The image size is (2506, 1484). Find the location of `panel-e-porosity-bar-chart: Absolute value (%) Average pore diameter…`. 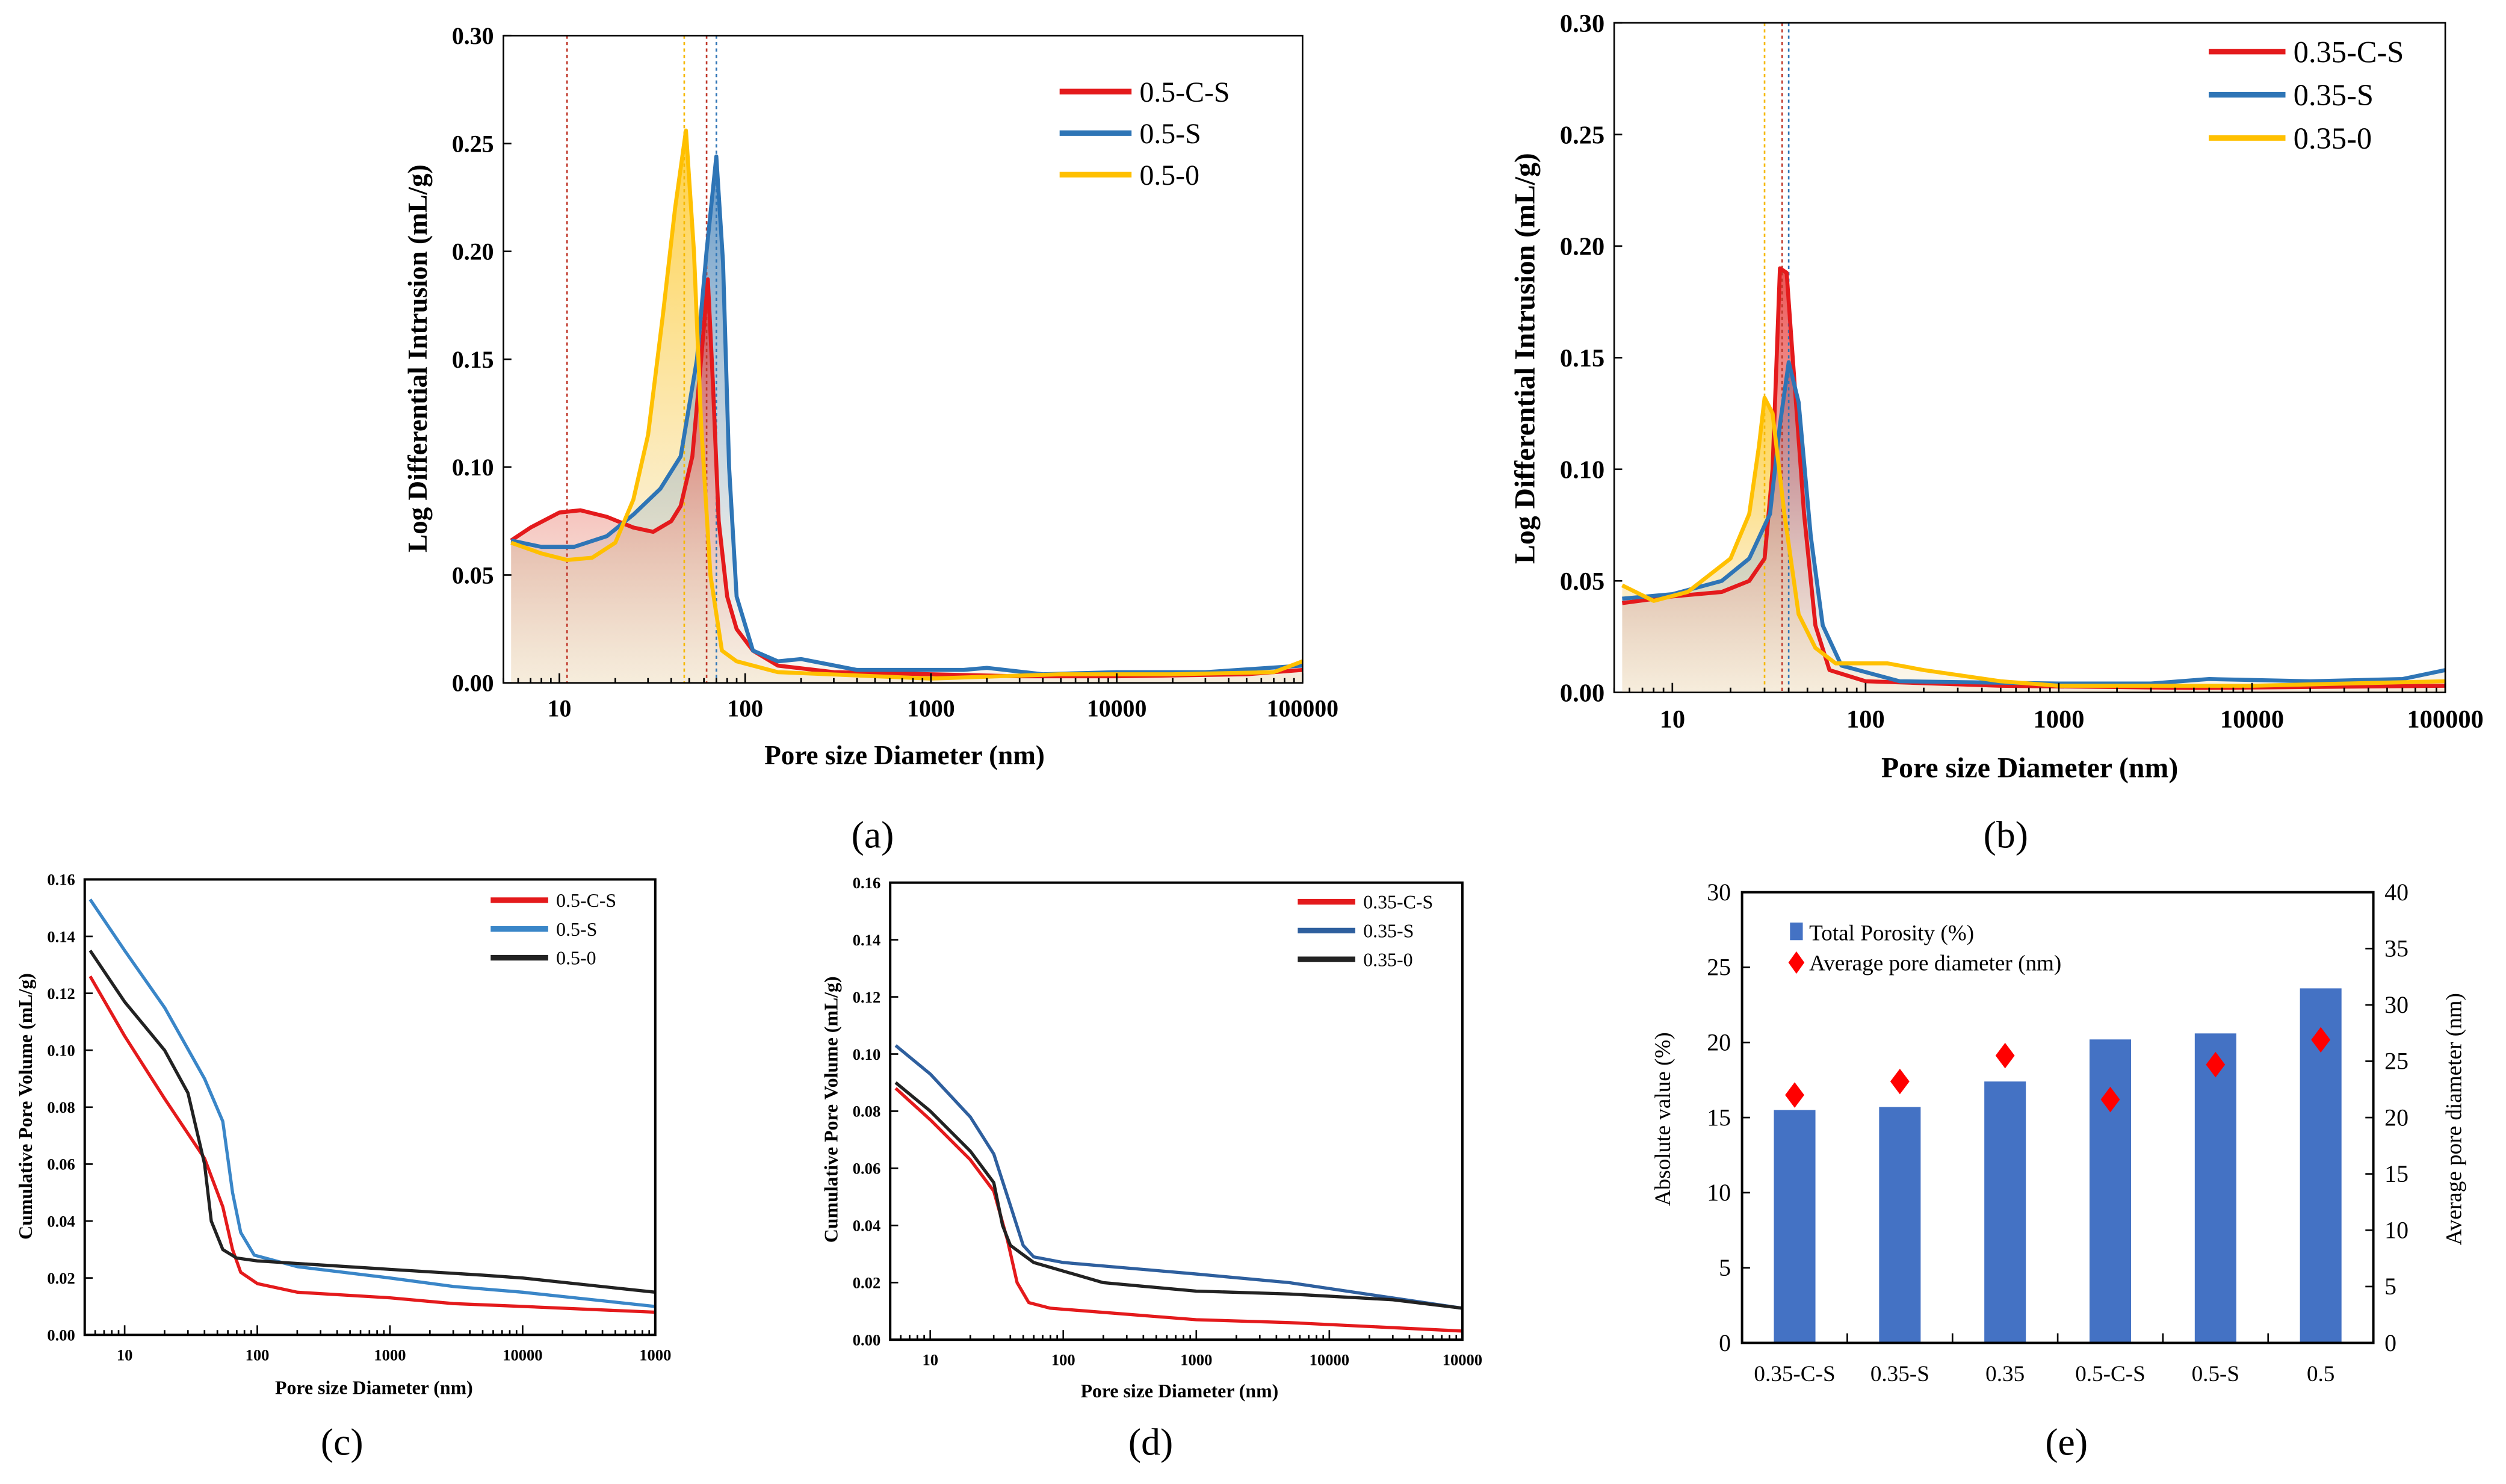

panel-e-porosity-bar-chart: Absolute value (%) Average pore diameter… is located at coordinates (2059, 1171).